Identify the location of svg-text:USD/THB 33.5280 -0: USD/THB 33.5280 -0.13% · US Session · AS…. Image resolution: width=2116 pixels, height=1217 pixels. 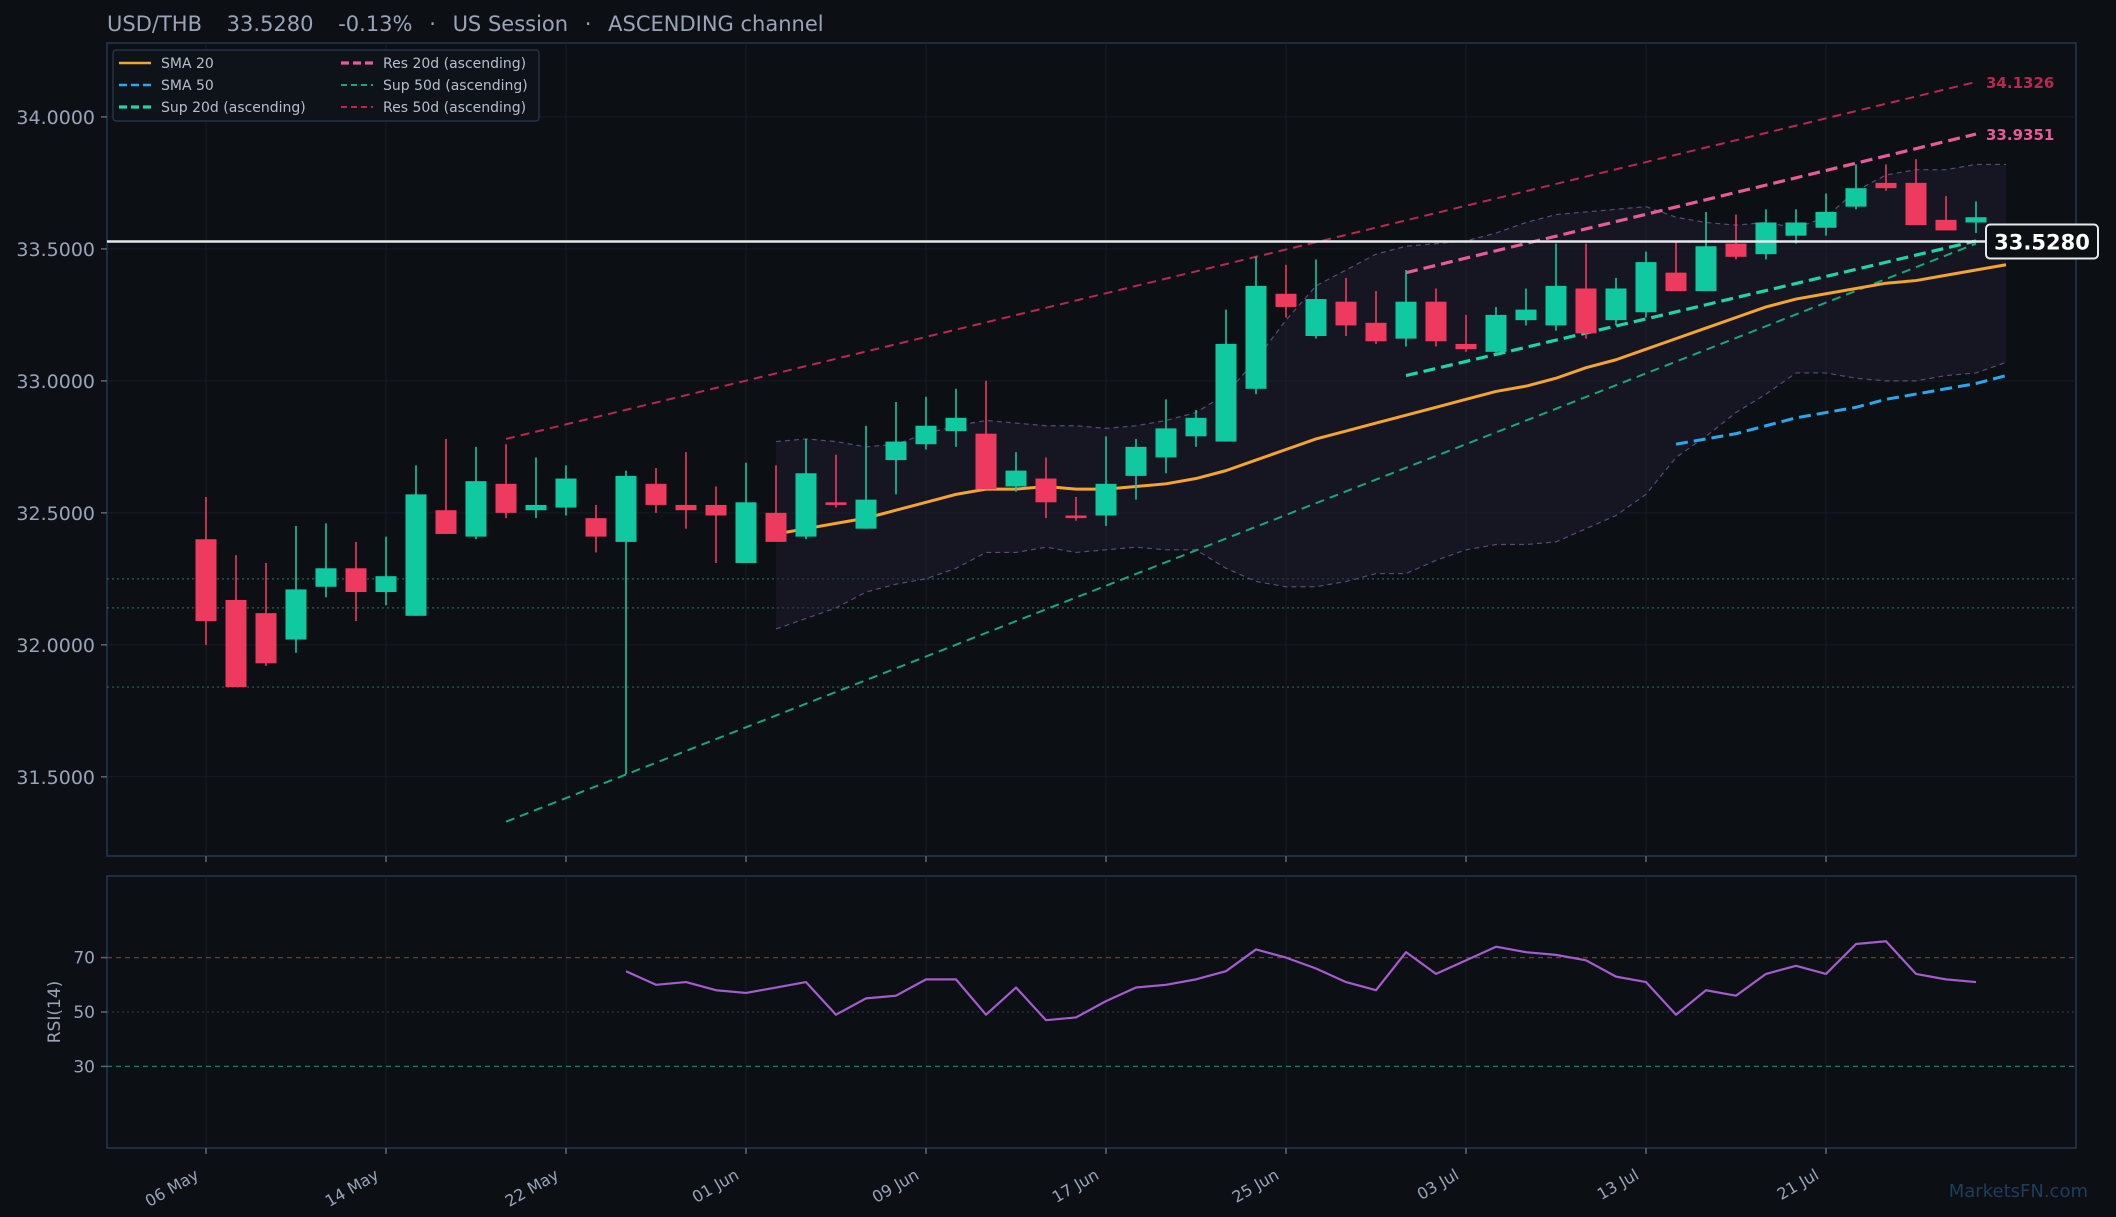
(465, 24).